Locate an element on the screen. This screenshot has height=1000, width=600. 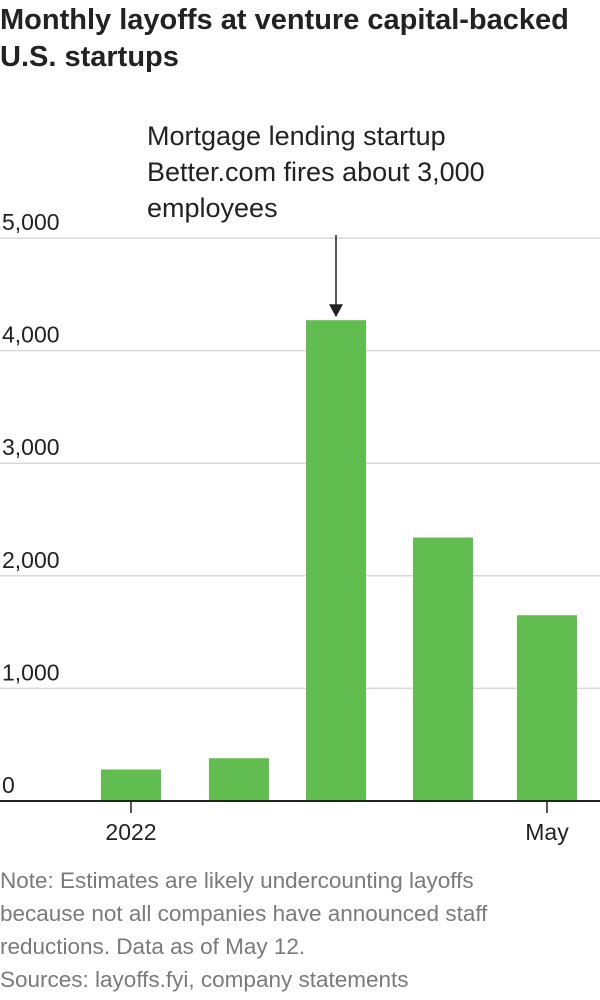
annotation-line-2: Better.com fires about 3,000 is located at coordinates (316, 172).